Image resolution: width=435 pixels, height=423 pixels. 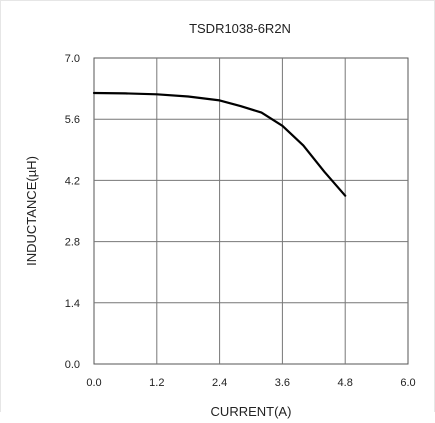 I want to click on chart-title: TSDR1038-6R2N, so click(x=240, y=28).